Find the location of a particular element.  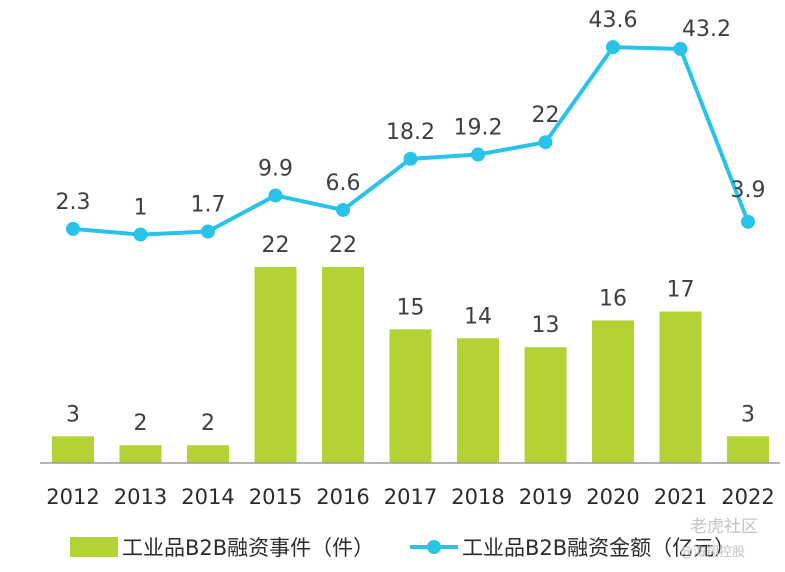

bar-2022 is located at coordinates (748, 449).